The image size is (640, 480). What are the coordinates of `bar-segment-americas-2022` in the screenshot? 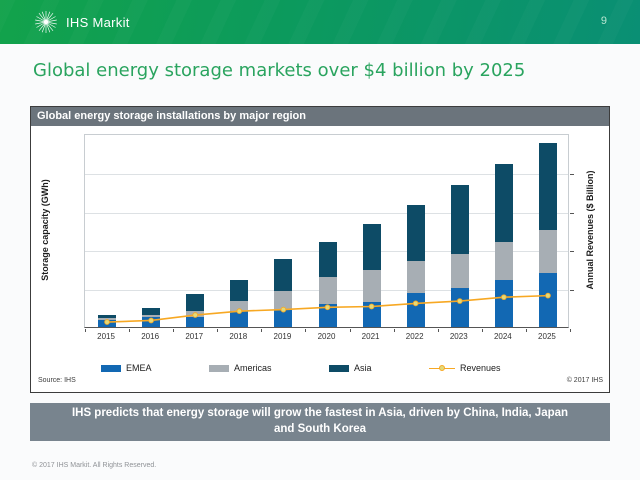 It's located at (415, 277).